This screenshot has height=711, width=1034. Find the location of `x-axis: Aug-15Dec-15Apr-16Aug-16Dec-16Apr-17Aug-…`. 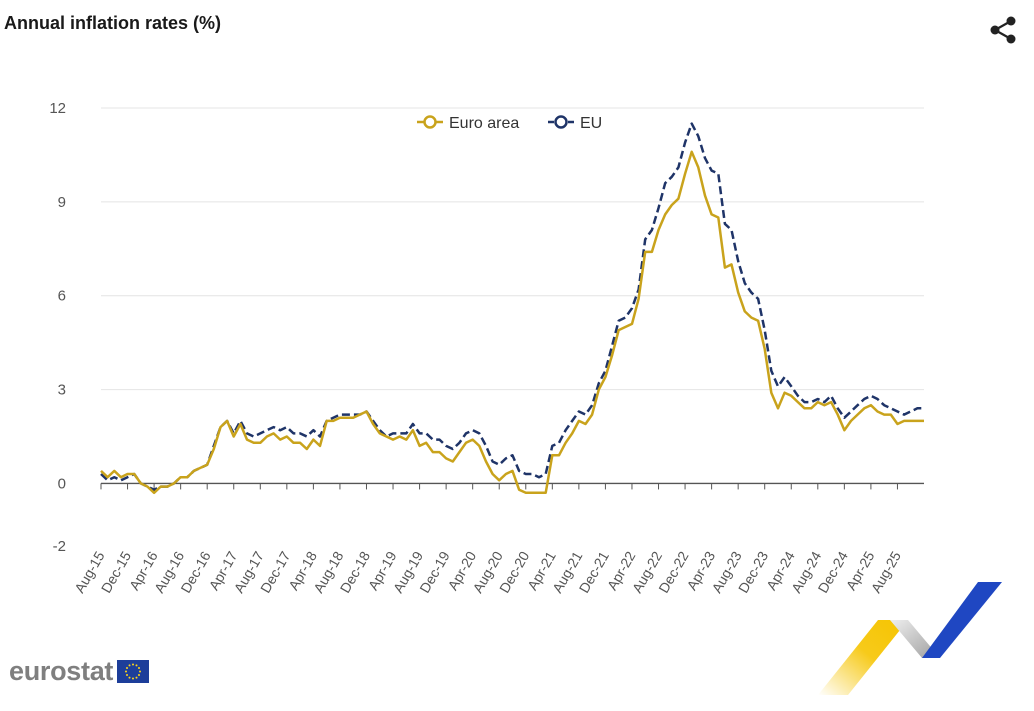

x-axis: Aug-15Dec-15Apr-16Aug-16Dec-16Apr-17Aug-… is located at coordinates (497, 539).